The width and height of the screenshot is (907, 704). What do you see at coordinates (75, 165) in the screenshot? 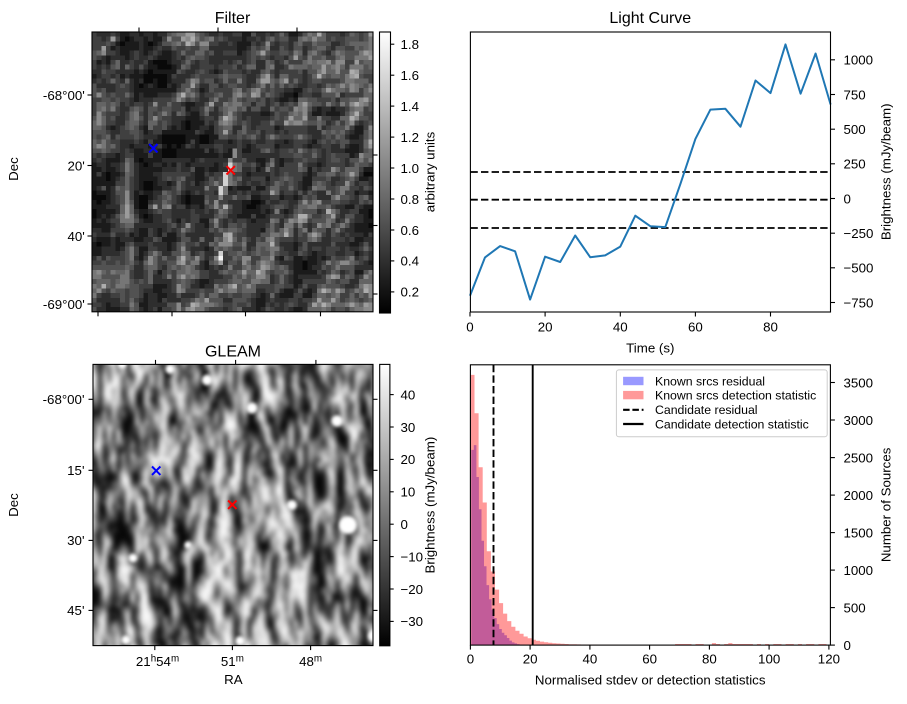
I see `svg-text: 20'` at bounding box center [75, 165].